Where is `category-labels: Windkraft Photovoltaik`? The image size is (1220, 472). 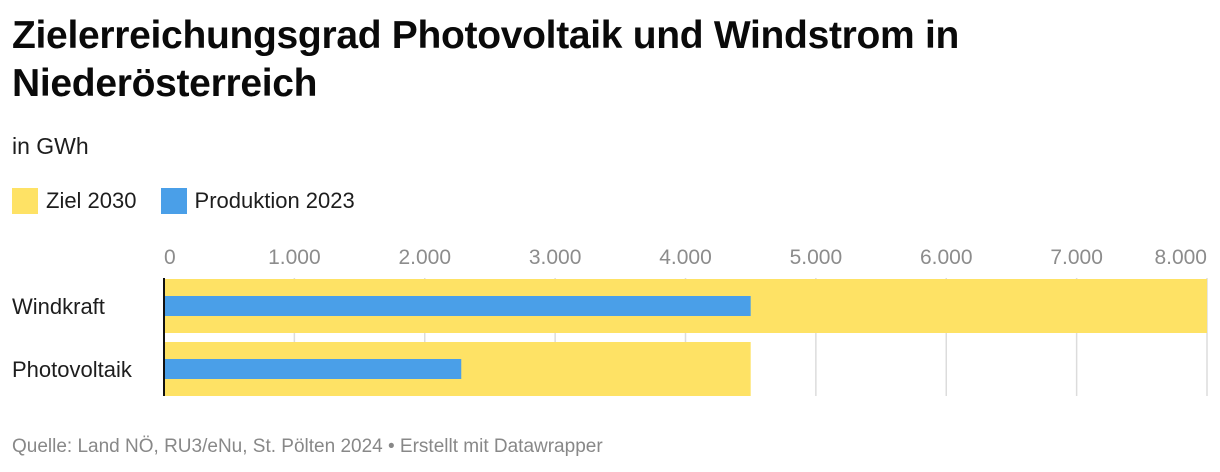 category-labels: Windkraft Photovoltaik is located at coordinates (72, 338).